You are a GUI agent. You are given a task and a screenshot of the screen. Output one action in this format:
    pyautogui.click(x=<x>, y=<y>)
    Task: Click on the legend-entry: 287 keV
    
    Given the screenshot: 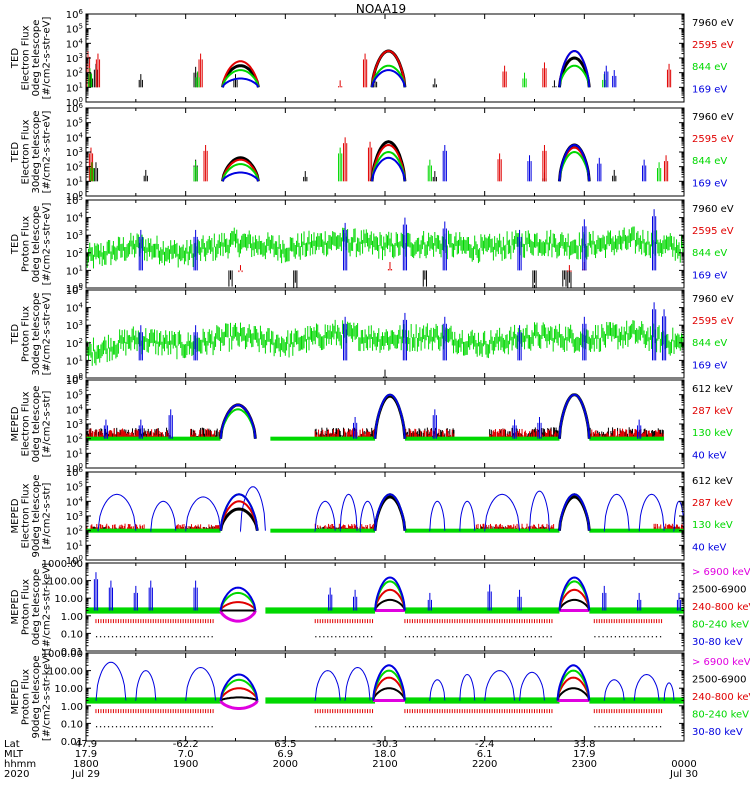 What is the action you would take?
    pyautogui.click(x=712, y=503)
    